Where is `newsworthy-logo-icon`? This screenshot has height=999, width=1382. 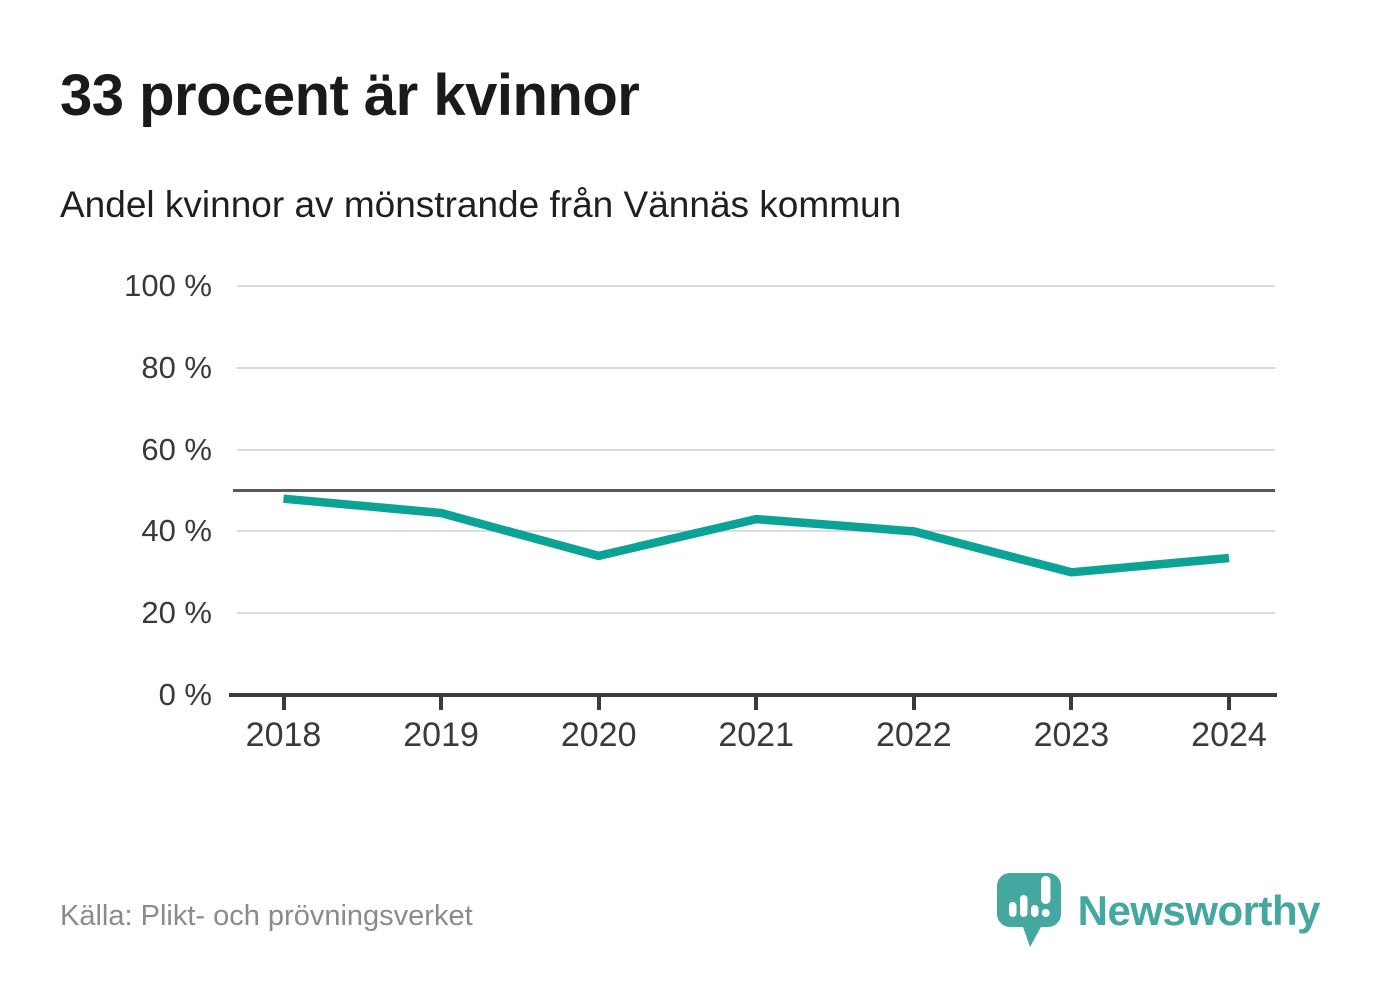
newsworthy-logo-icon is located at coordinates (1028, 910).